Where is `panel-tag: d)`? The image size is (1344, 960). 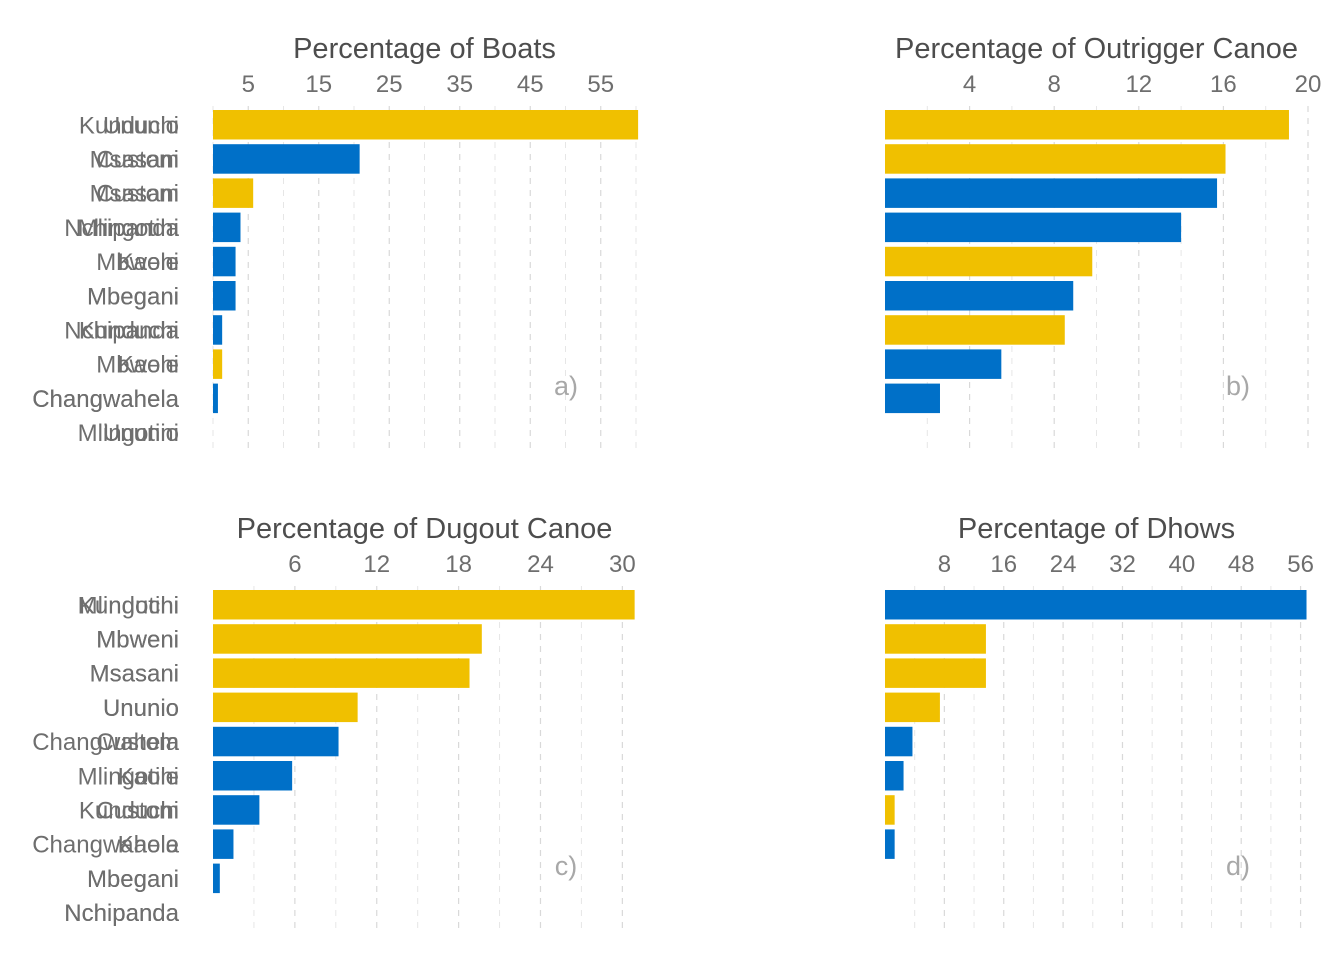 panel-tag: d) is located at coordinates (1238, 866).